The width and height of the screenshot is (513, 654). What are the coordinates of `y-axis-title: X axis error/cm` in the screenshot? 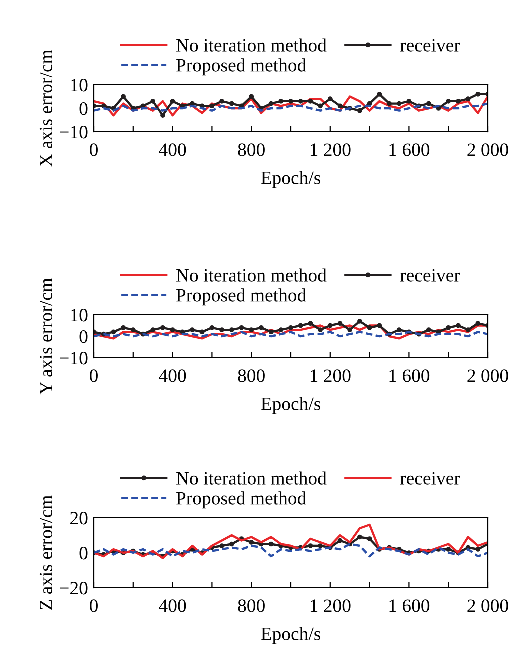 It's located at (46, 108).